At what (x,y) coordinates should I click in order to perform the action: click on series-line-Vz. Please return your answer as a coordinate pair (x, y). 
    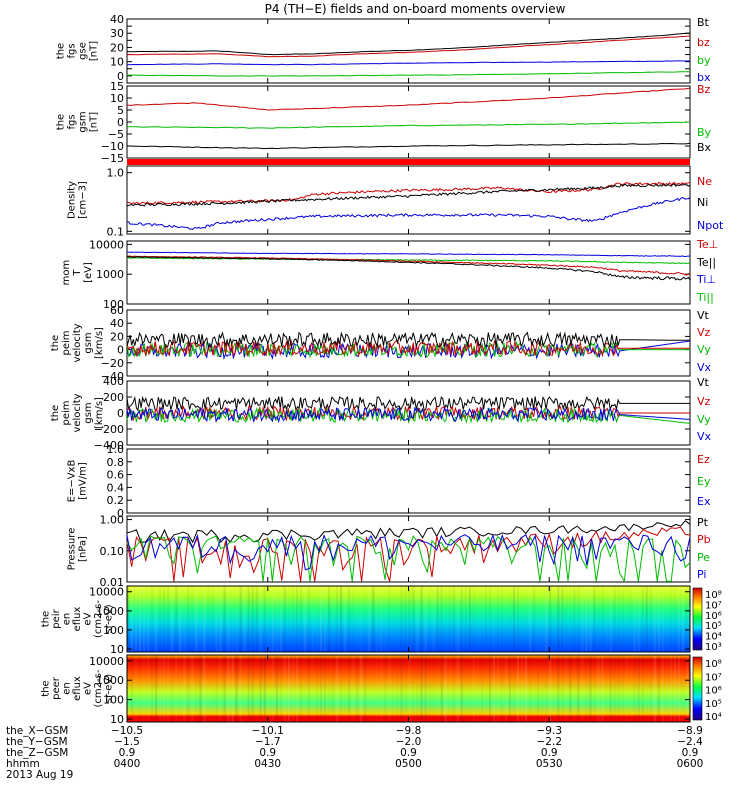
    Looking at the image, I should click on (408, 348).